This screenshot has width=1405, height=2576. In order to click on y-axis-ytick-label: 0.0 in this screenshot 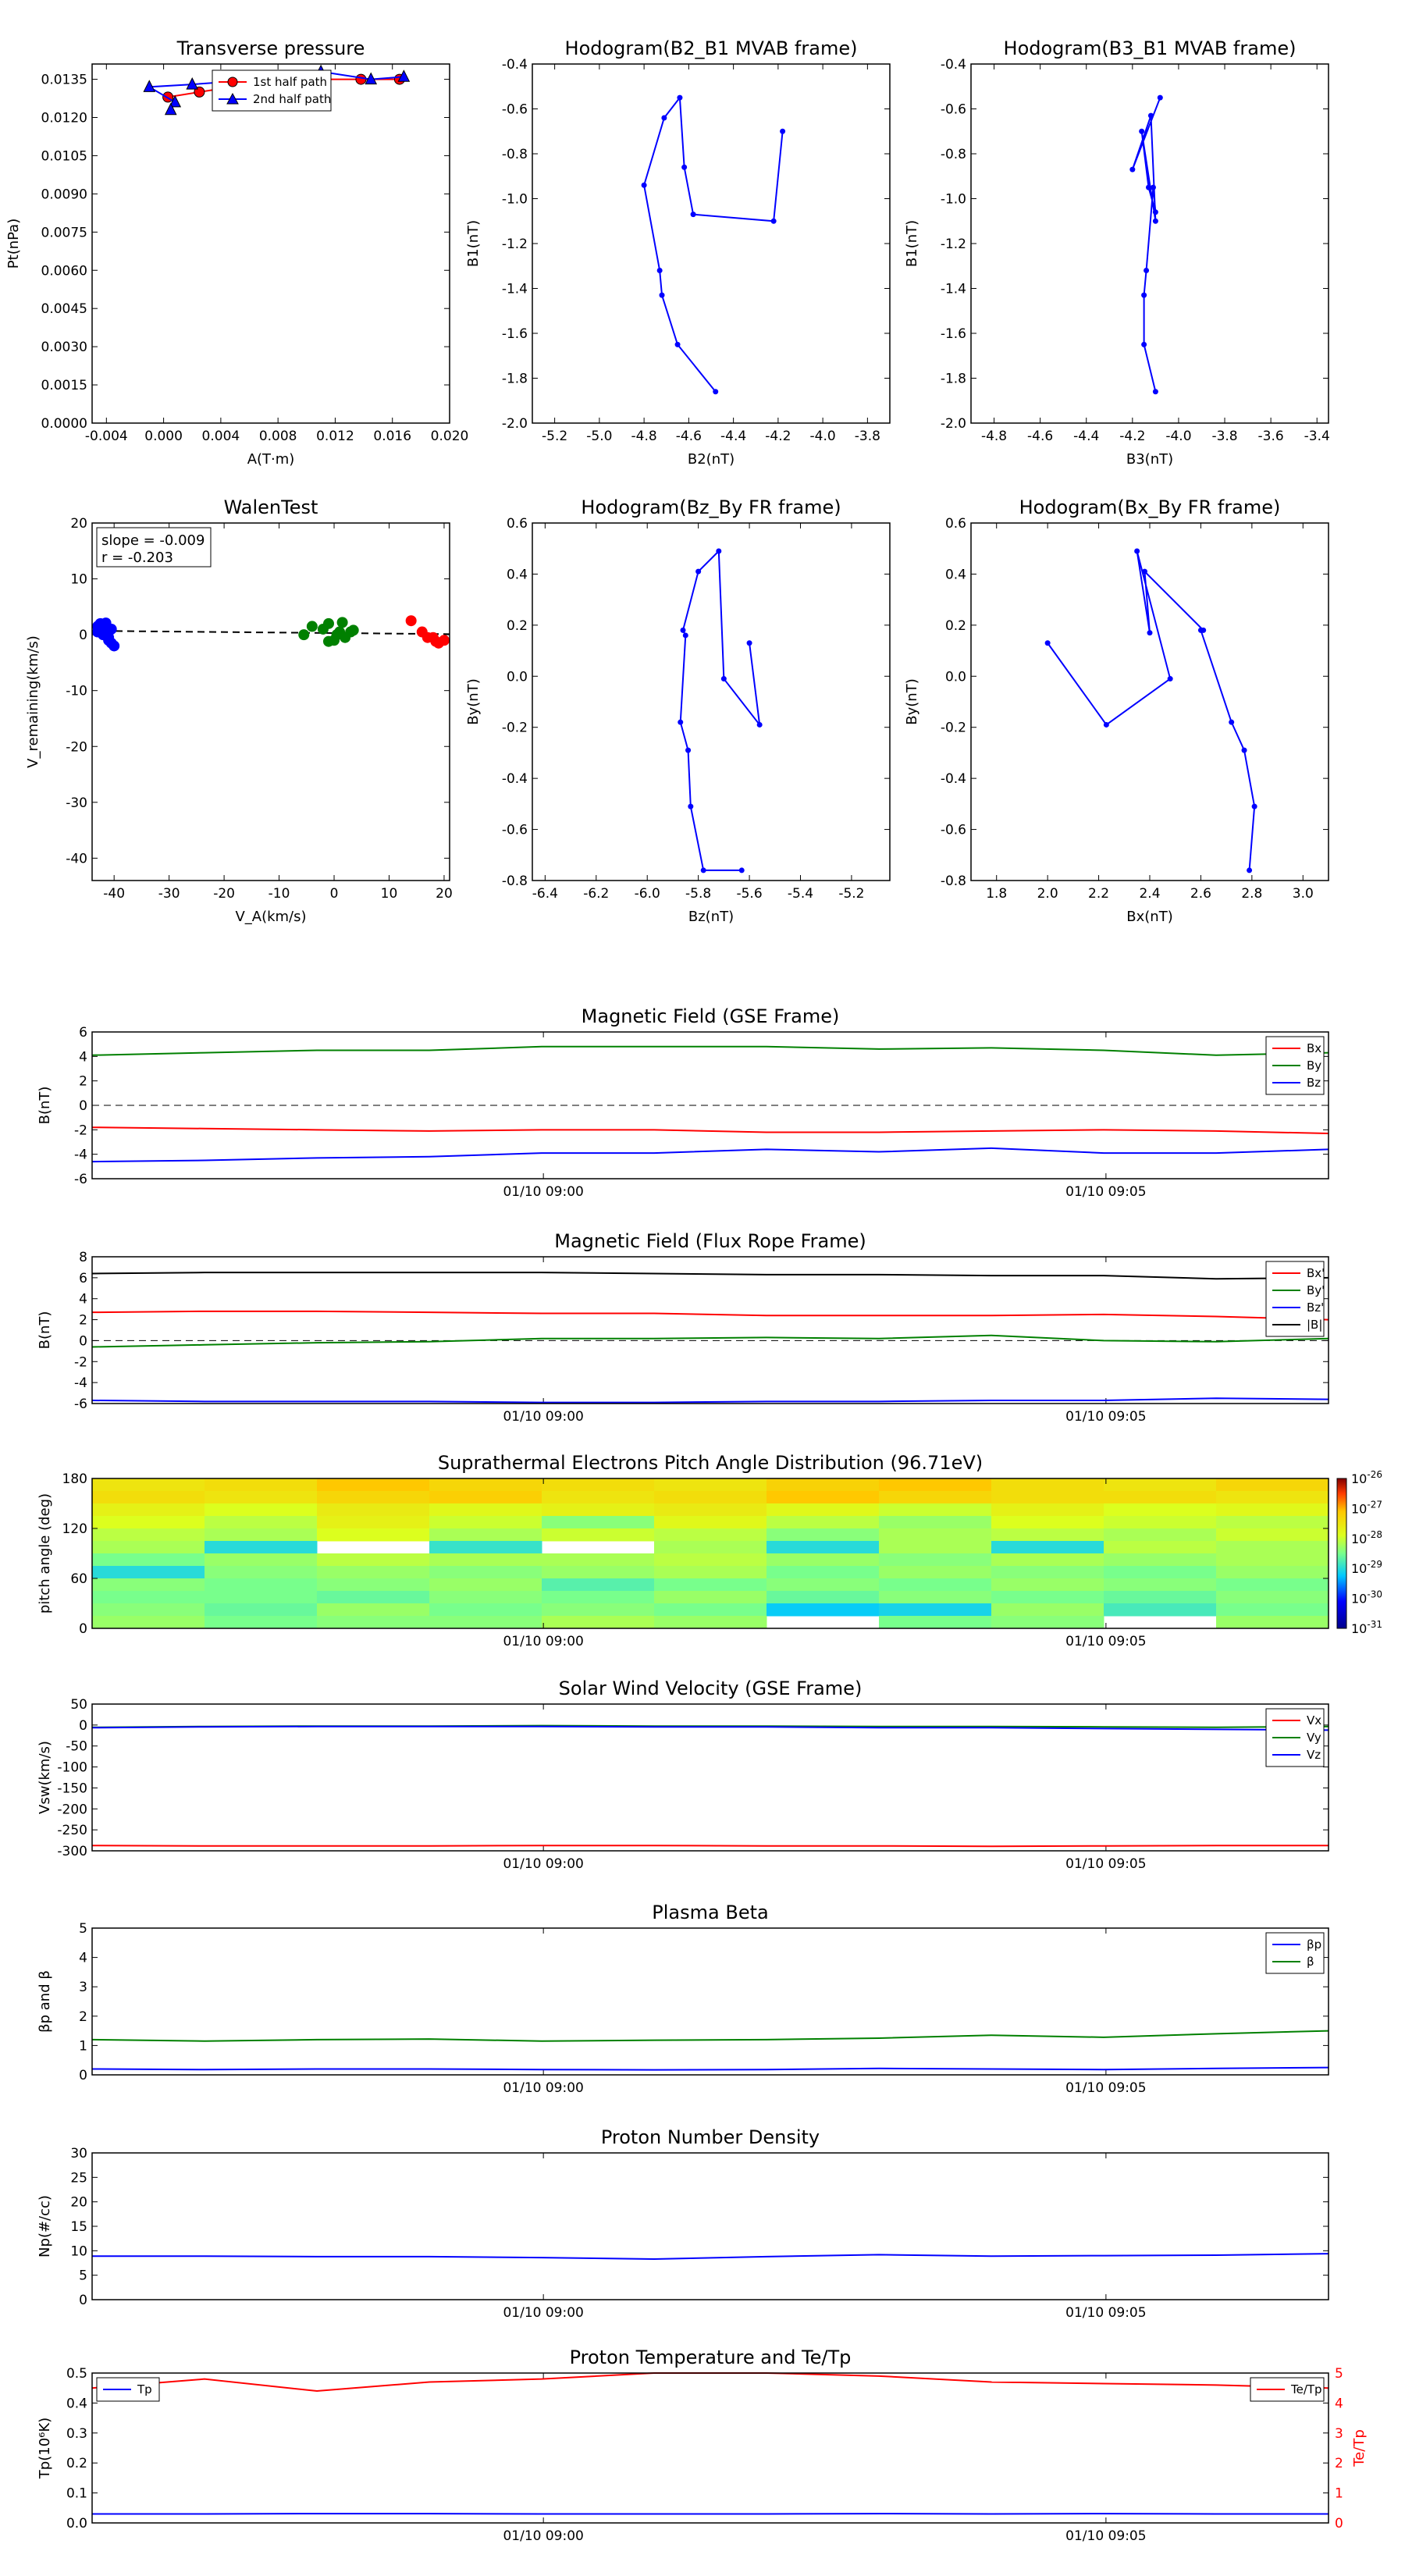, I will do `click(76, 2524)`.